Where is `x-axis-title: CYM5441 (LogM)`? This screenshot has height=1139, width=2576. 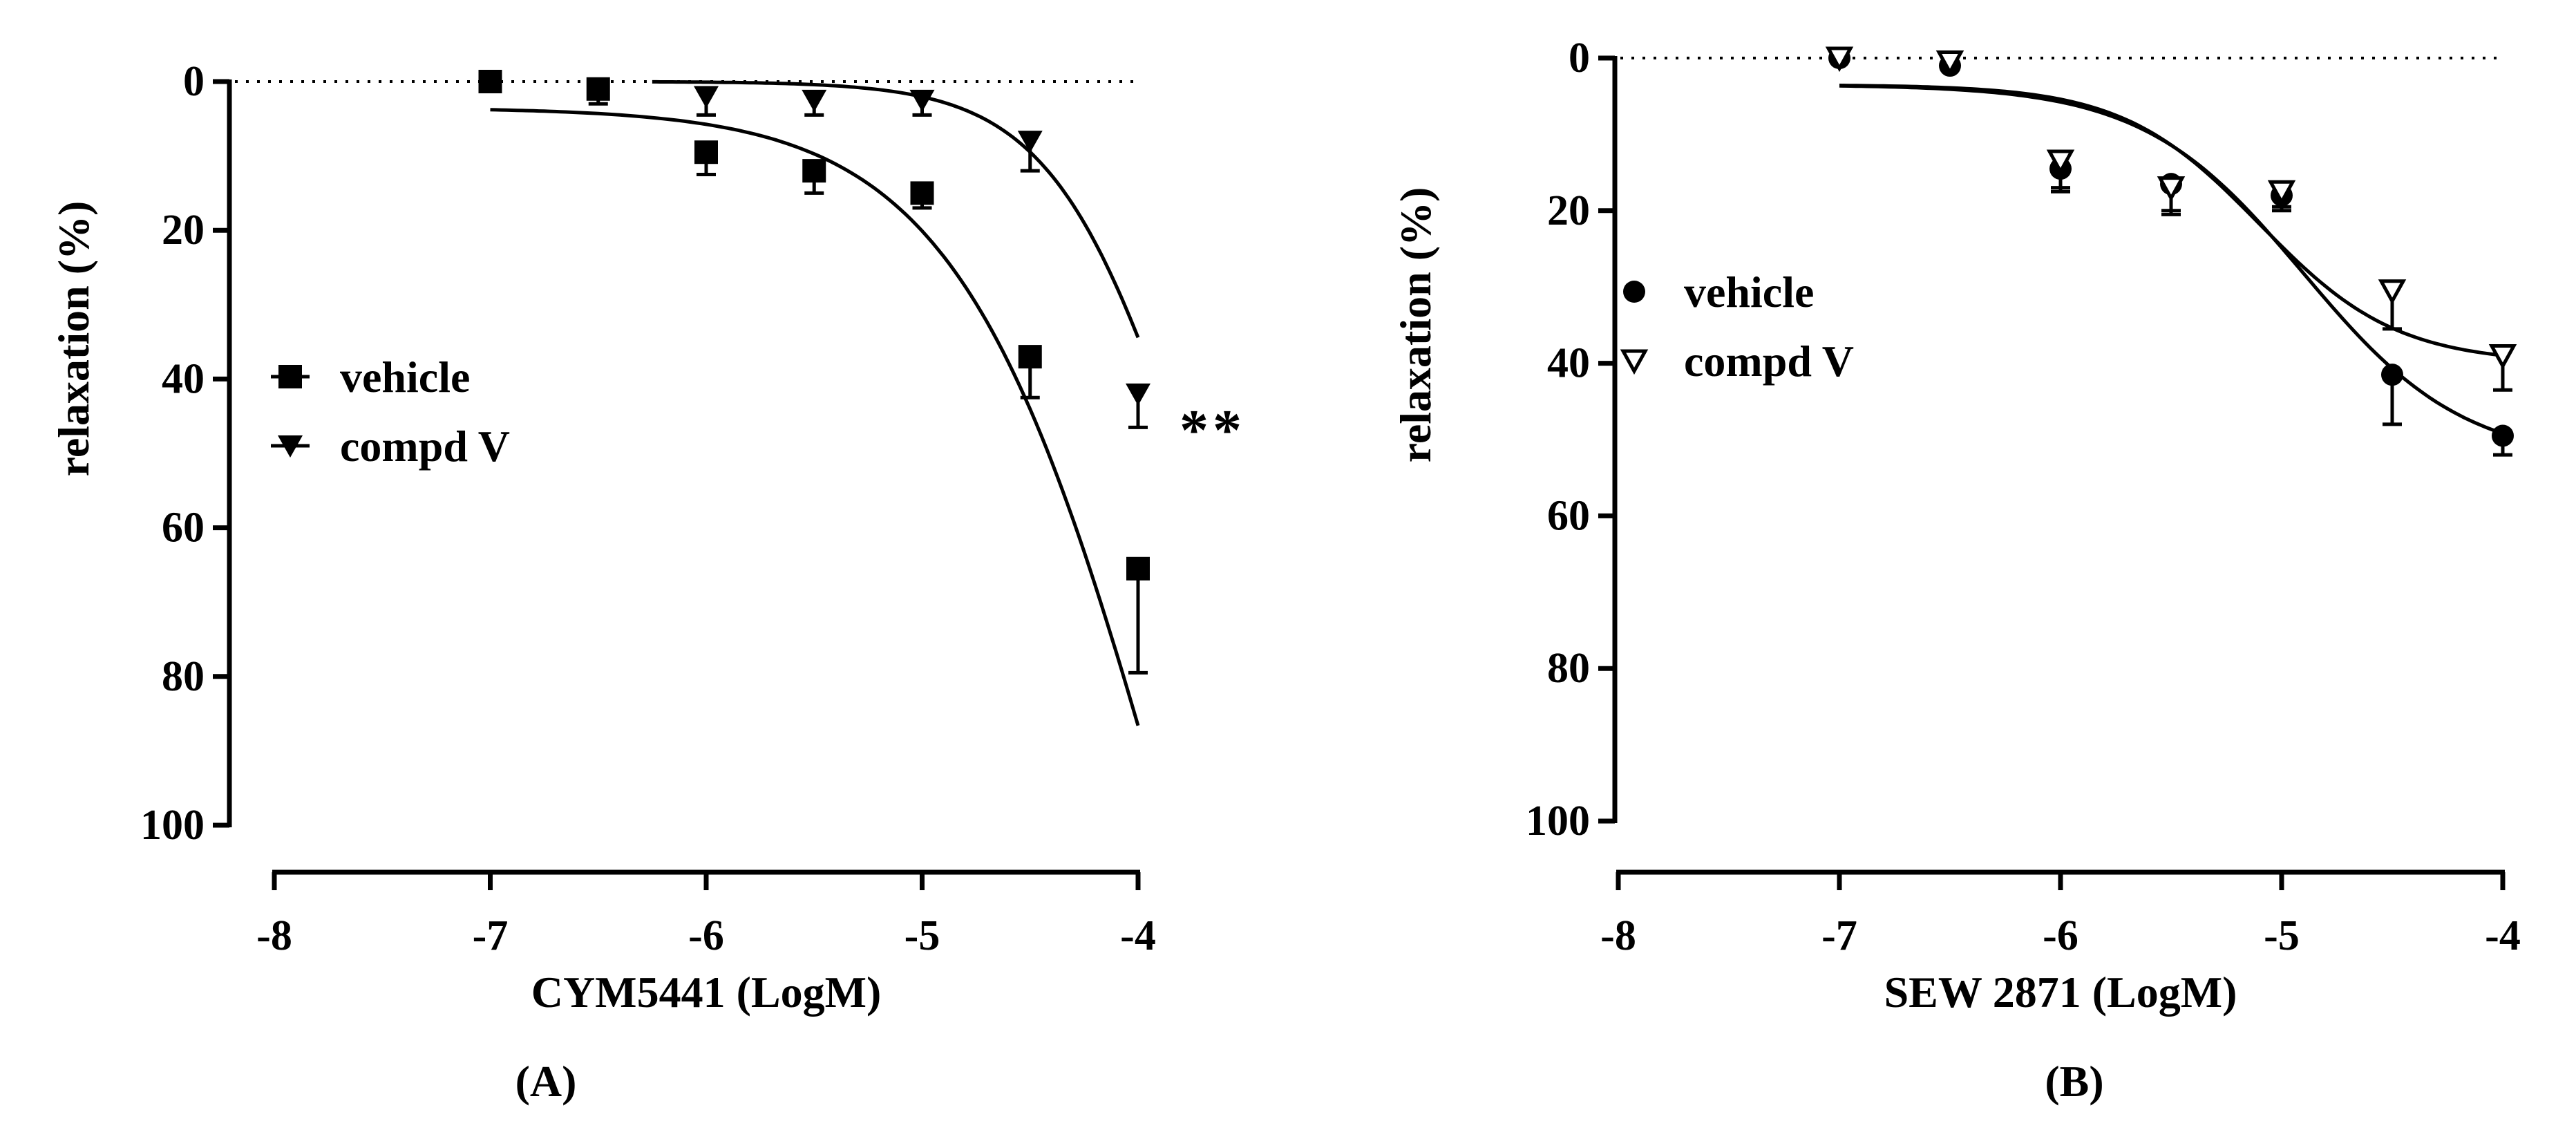
x-axis-title: CYM5441 (LogM) is located at coordinates (706, 993).